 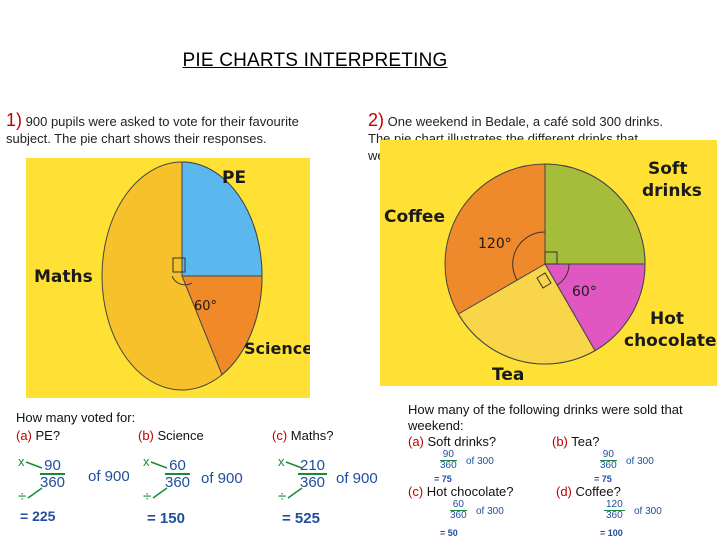 What do you see at coordinates (611, 533) in the screenshot?
I see `answer: = 100` at bounding box center [611, 533].